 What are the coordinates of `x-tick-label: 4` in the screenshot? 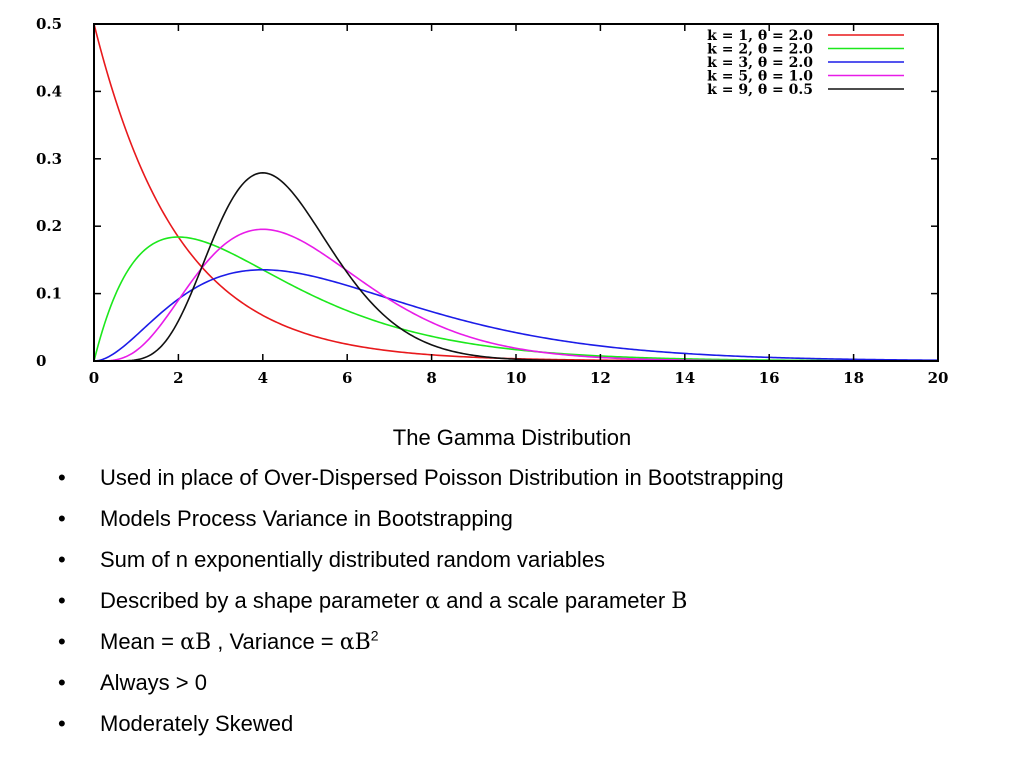 It's located at (263, 378).